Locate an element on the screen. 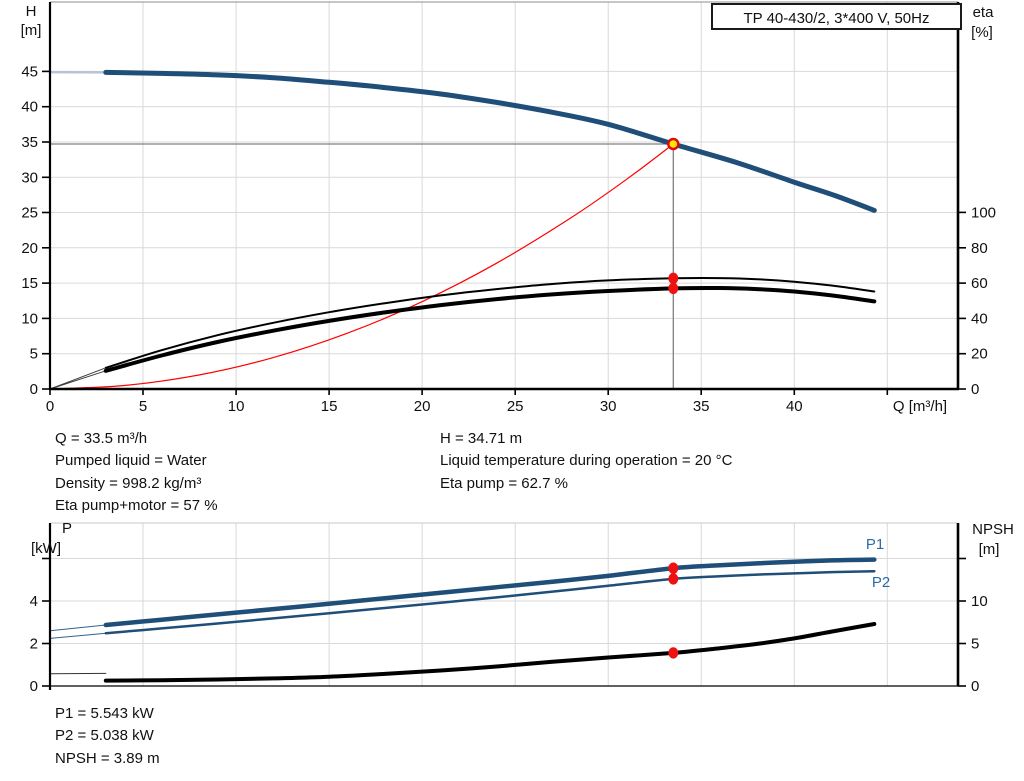 Image resolution: width=1024 pixels, height=781 pixels. p-axis-unit-label: [kW] is located at coordinates (46, 548).